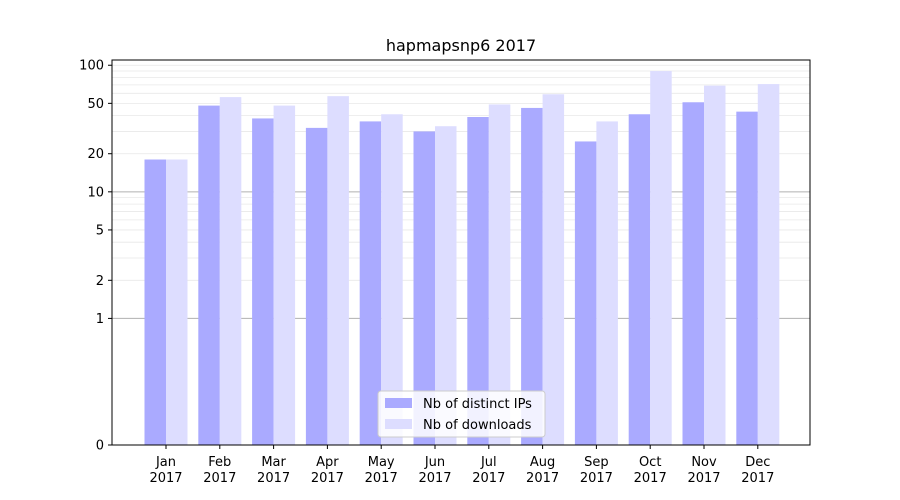 This screenshot has width=900, height=500. Describe the element at coordinates (434, 462) in the screenshot. I see `x-tick-label-month: Jun` at that location.